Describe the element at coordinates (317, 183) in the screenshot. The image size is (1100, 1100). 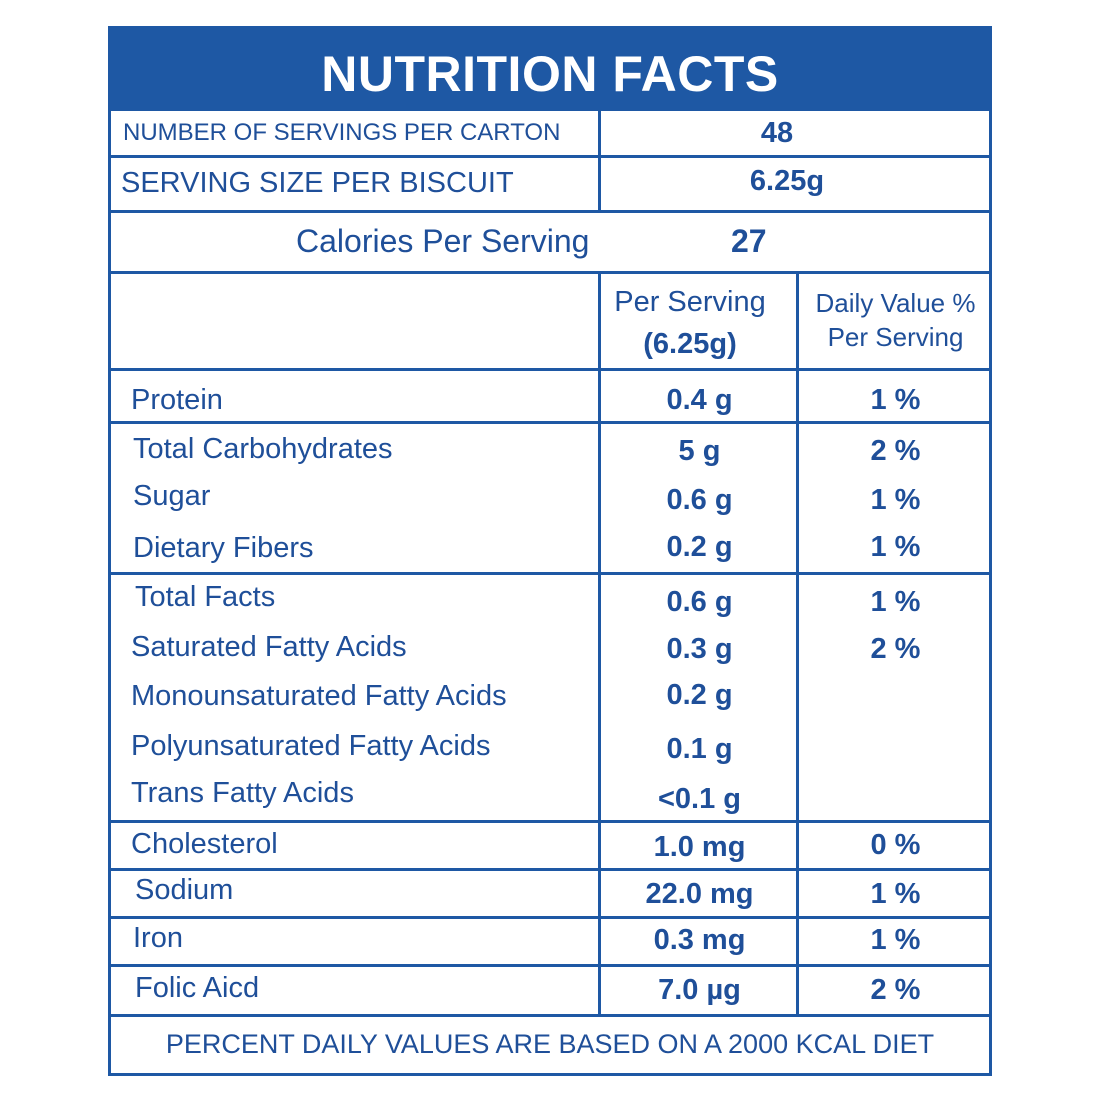
I see `serving-size-label: SERVING SIZE PER BISCUIT` at that location.